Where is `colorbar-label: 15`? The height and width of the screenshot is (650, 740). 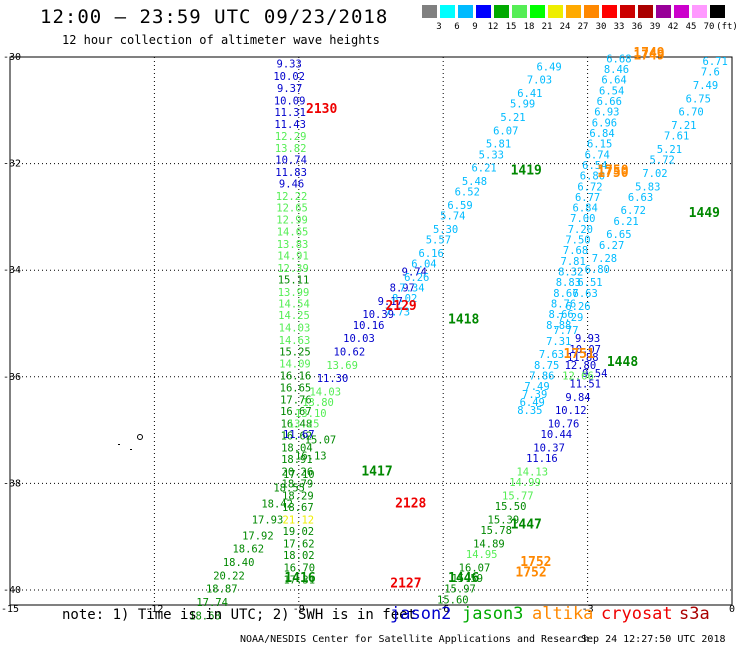
colorbar-label: 15 is located at coordinates (511, 27).